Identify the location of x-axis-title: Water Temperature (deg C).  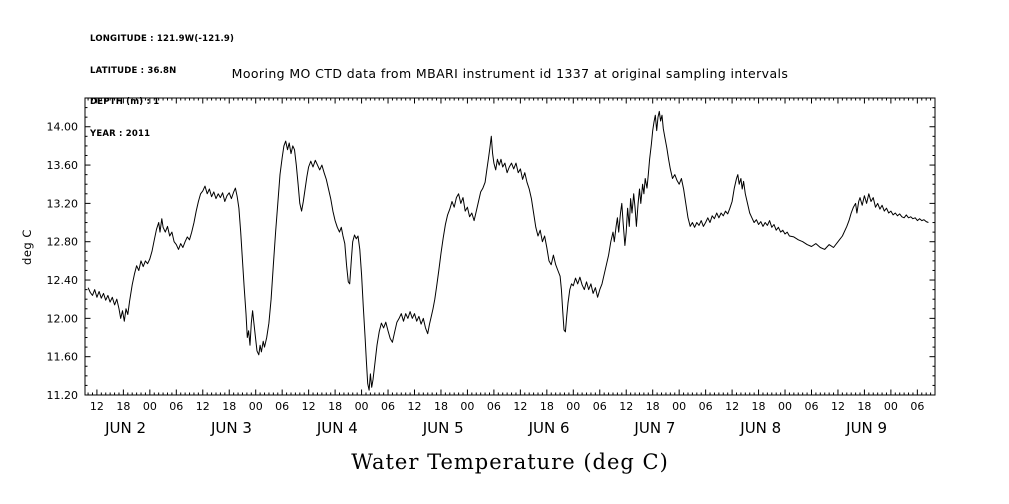
(510, 462).